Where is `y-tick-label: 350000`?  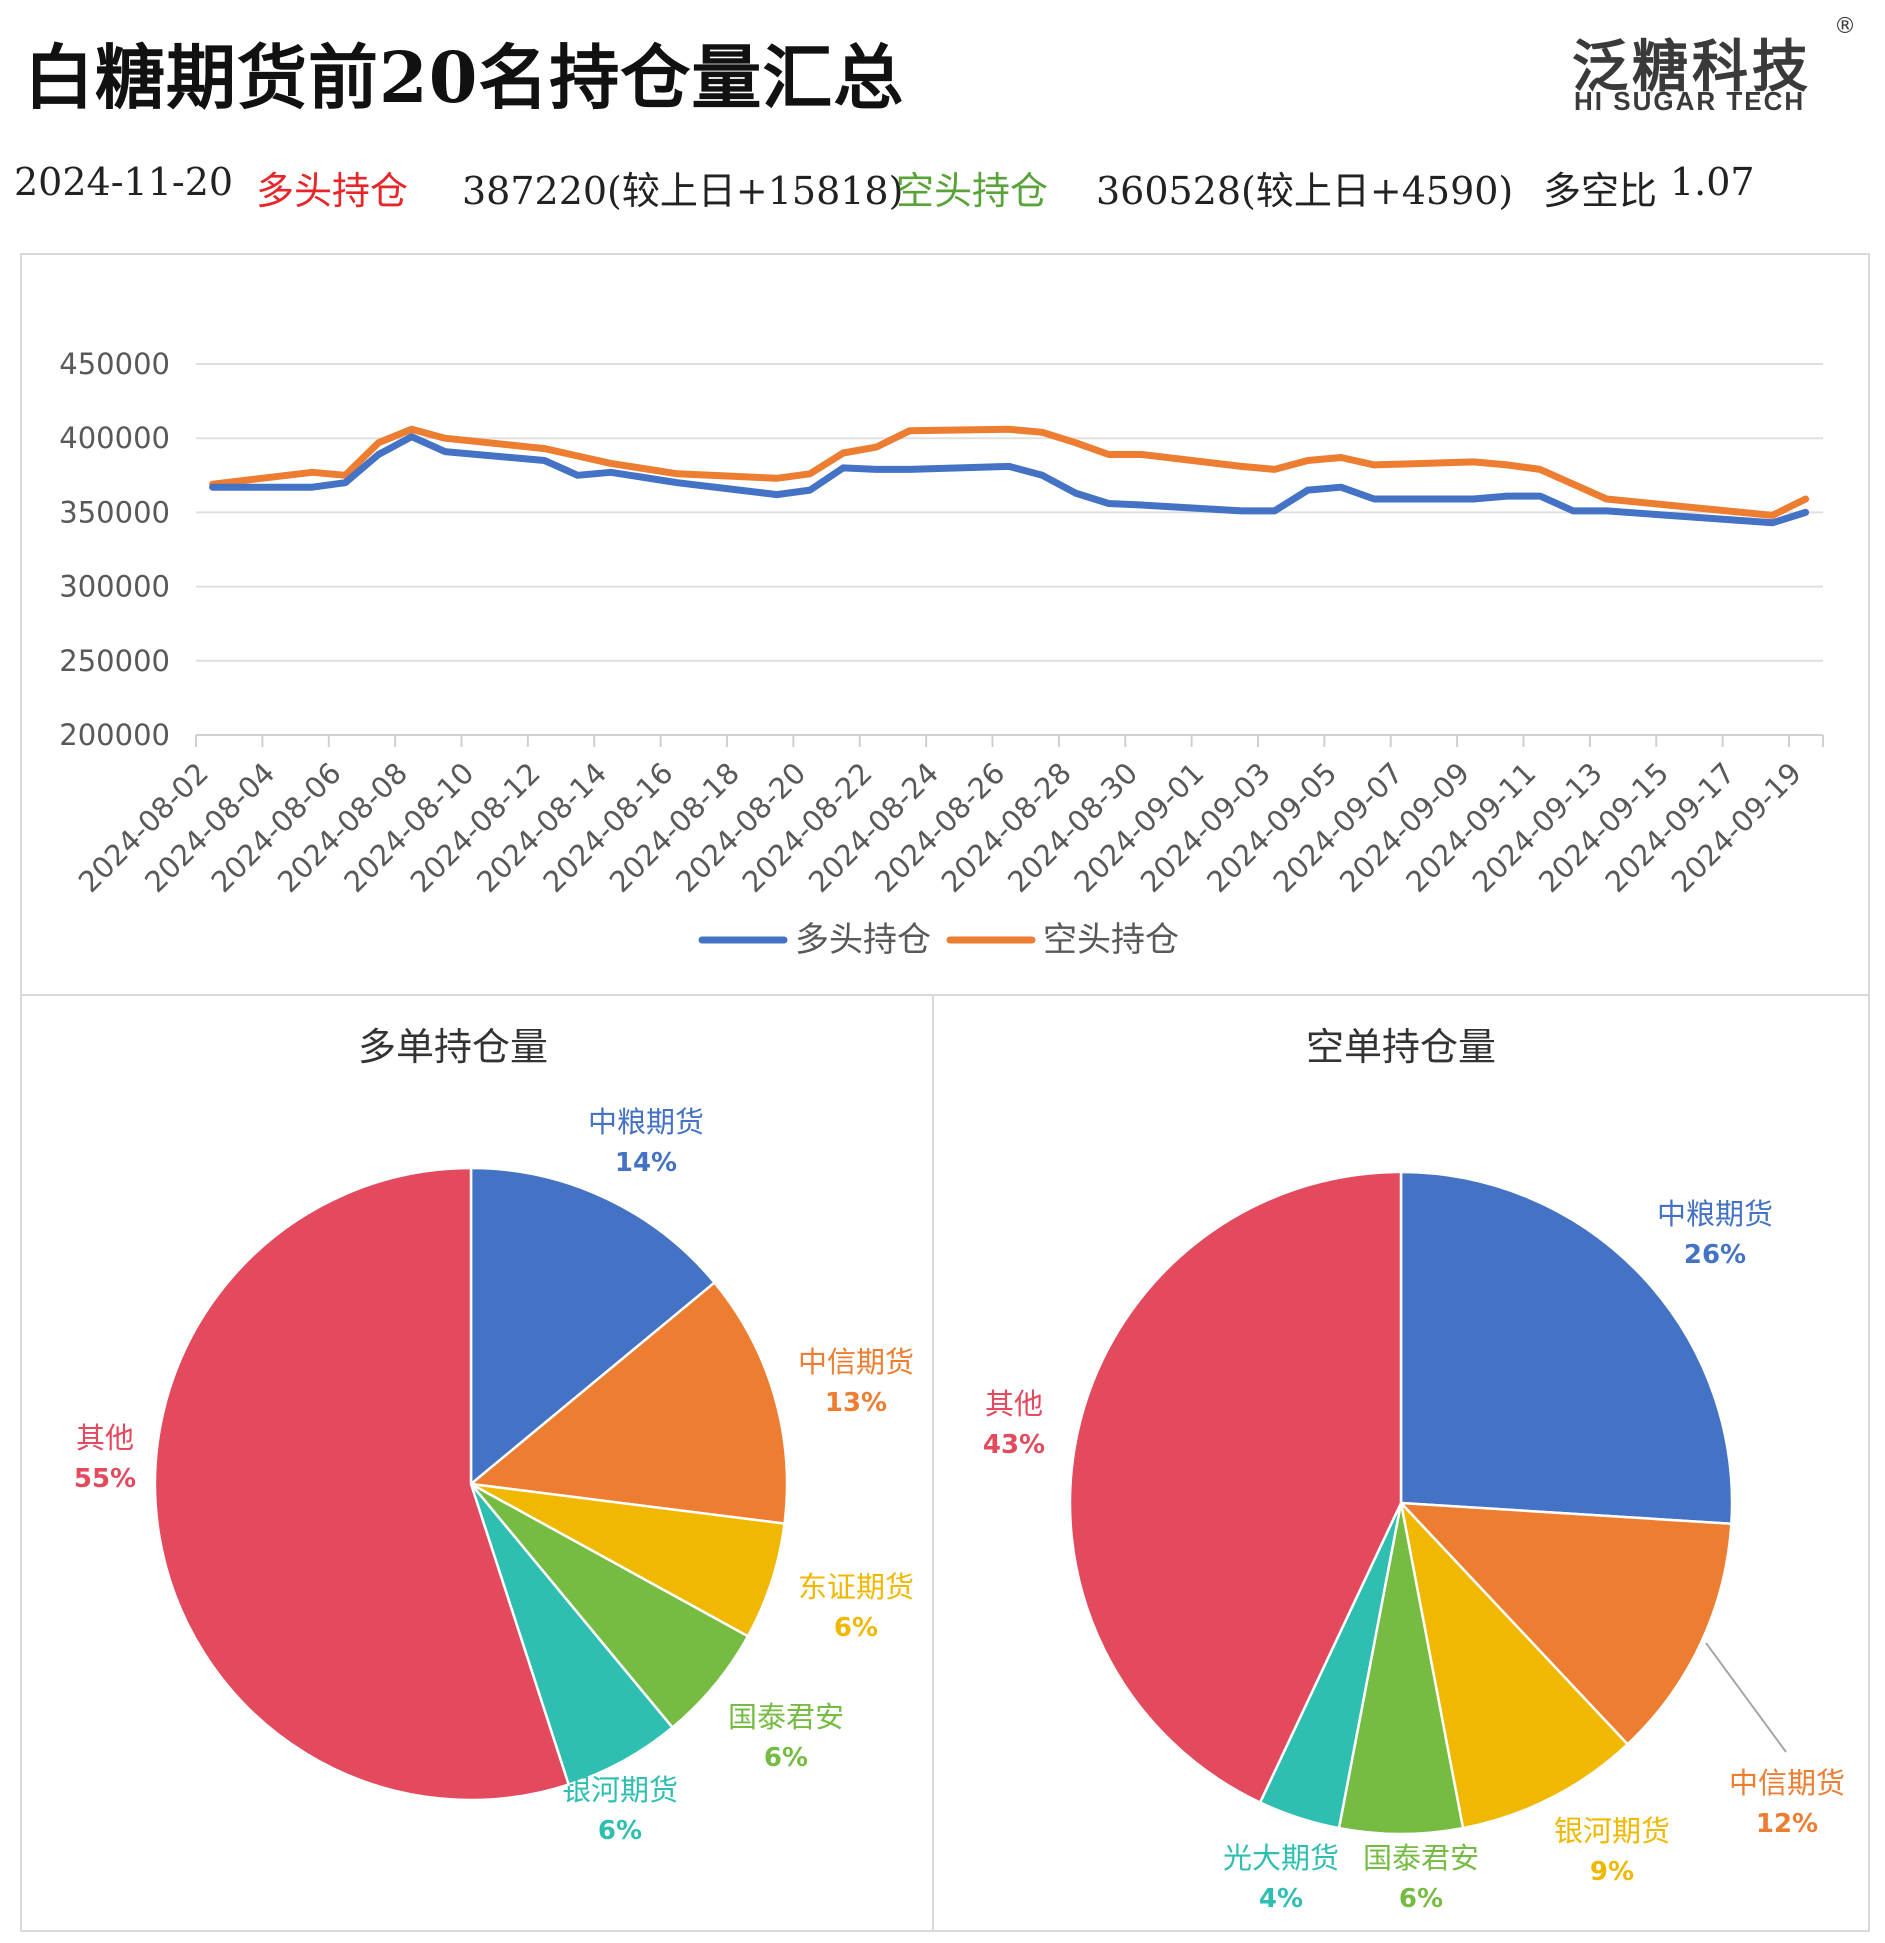
y-tick-label: 350000 is located at coordinates (114, 512).